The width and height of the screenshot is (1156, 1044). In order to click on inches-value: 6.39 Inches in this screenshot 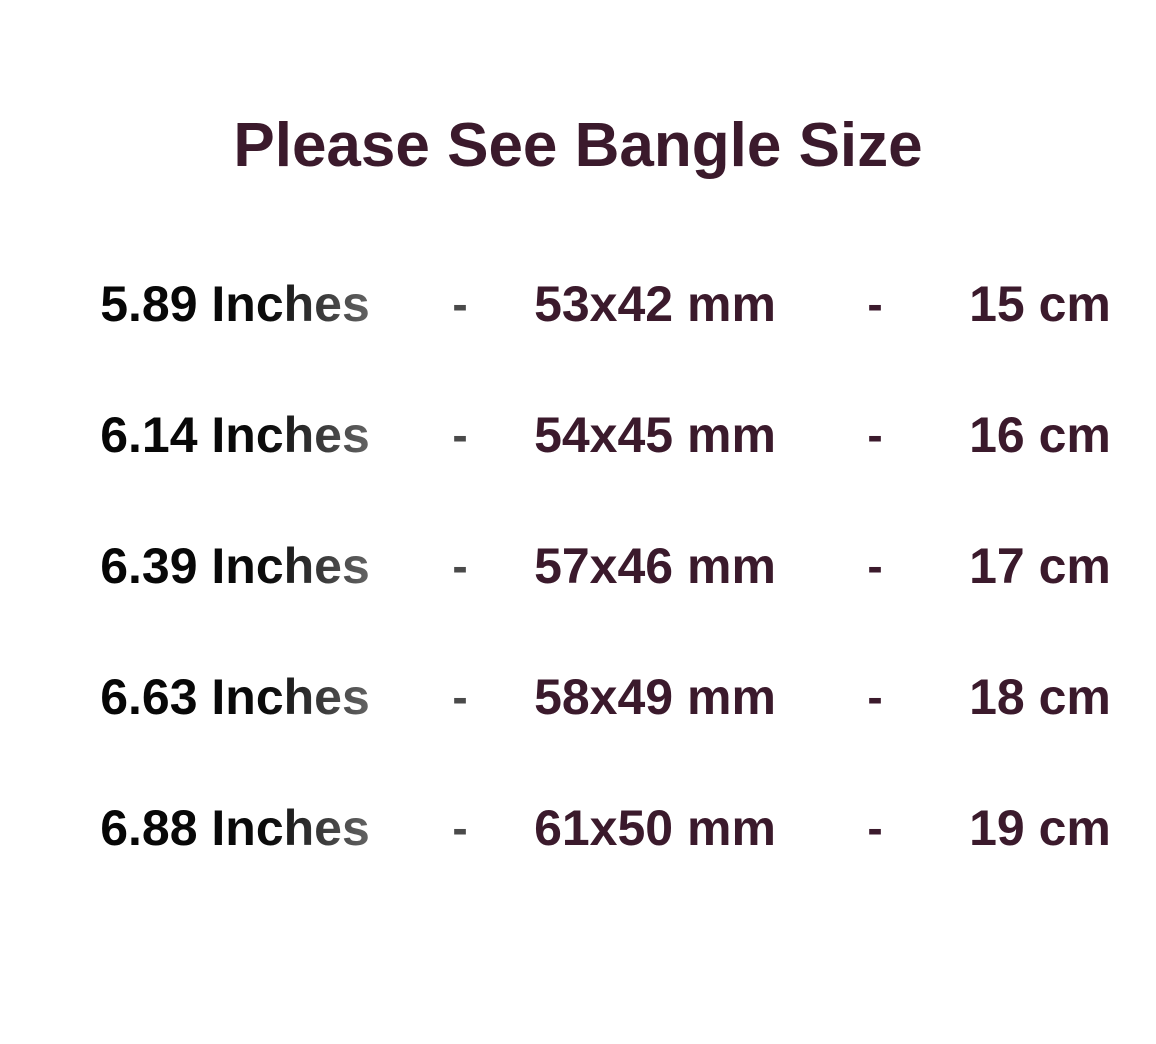, I will do `click(235, 566)`.